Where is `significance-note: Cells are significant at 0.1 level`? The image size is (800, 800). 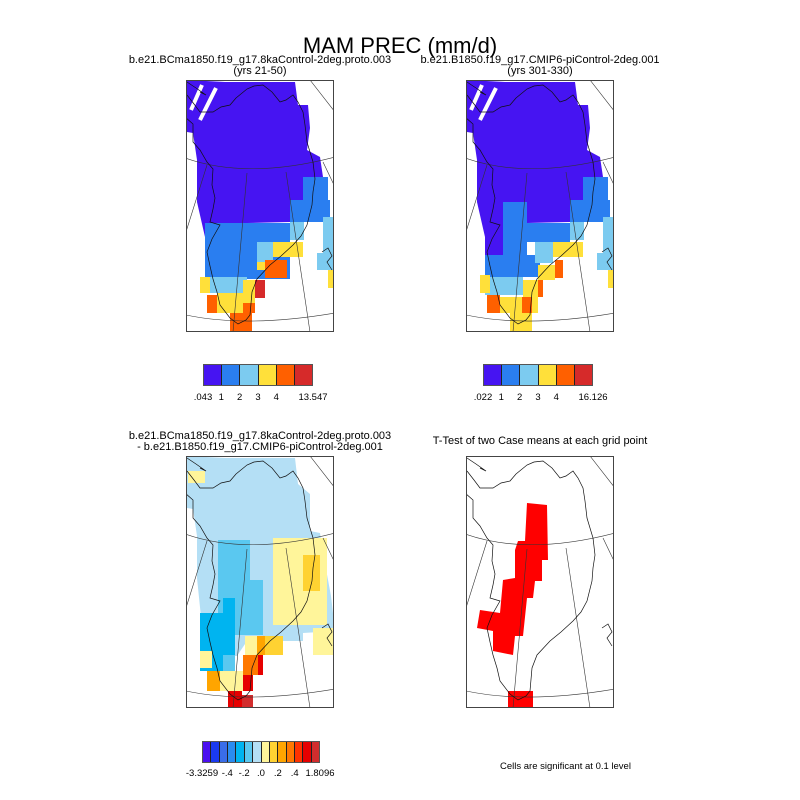 significance-note: Cells are significant at 0.1 level is located at coordinates (565, 766).